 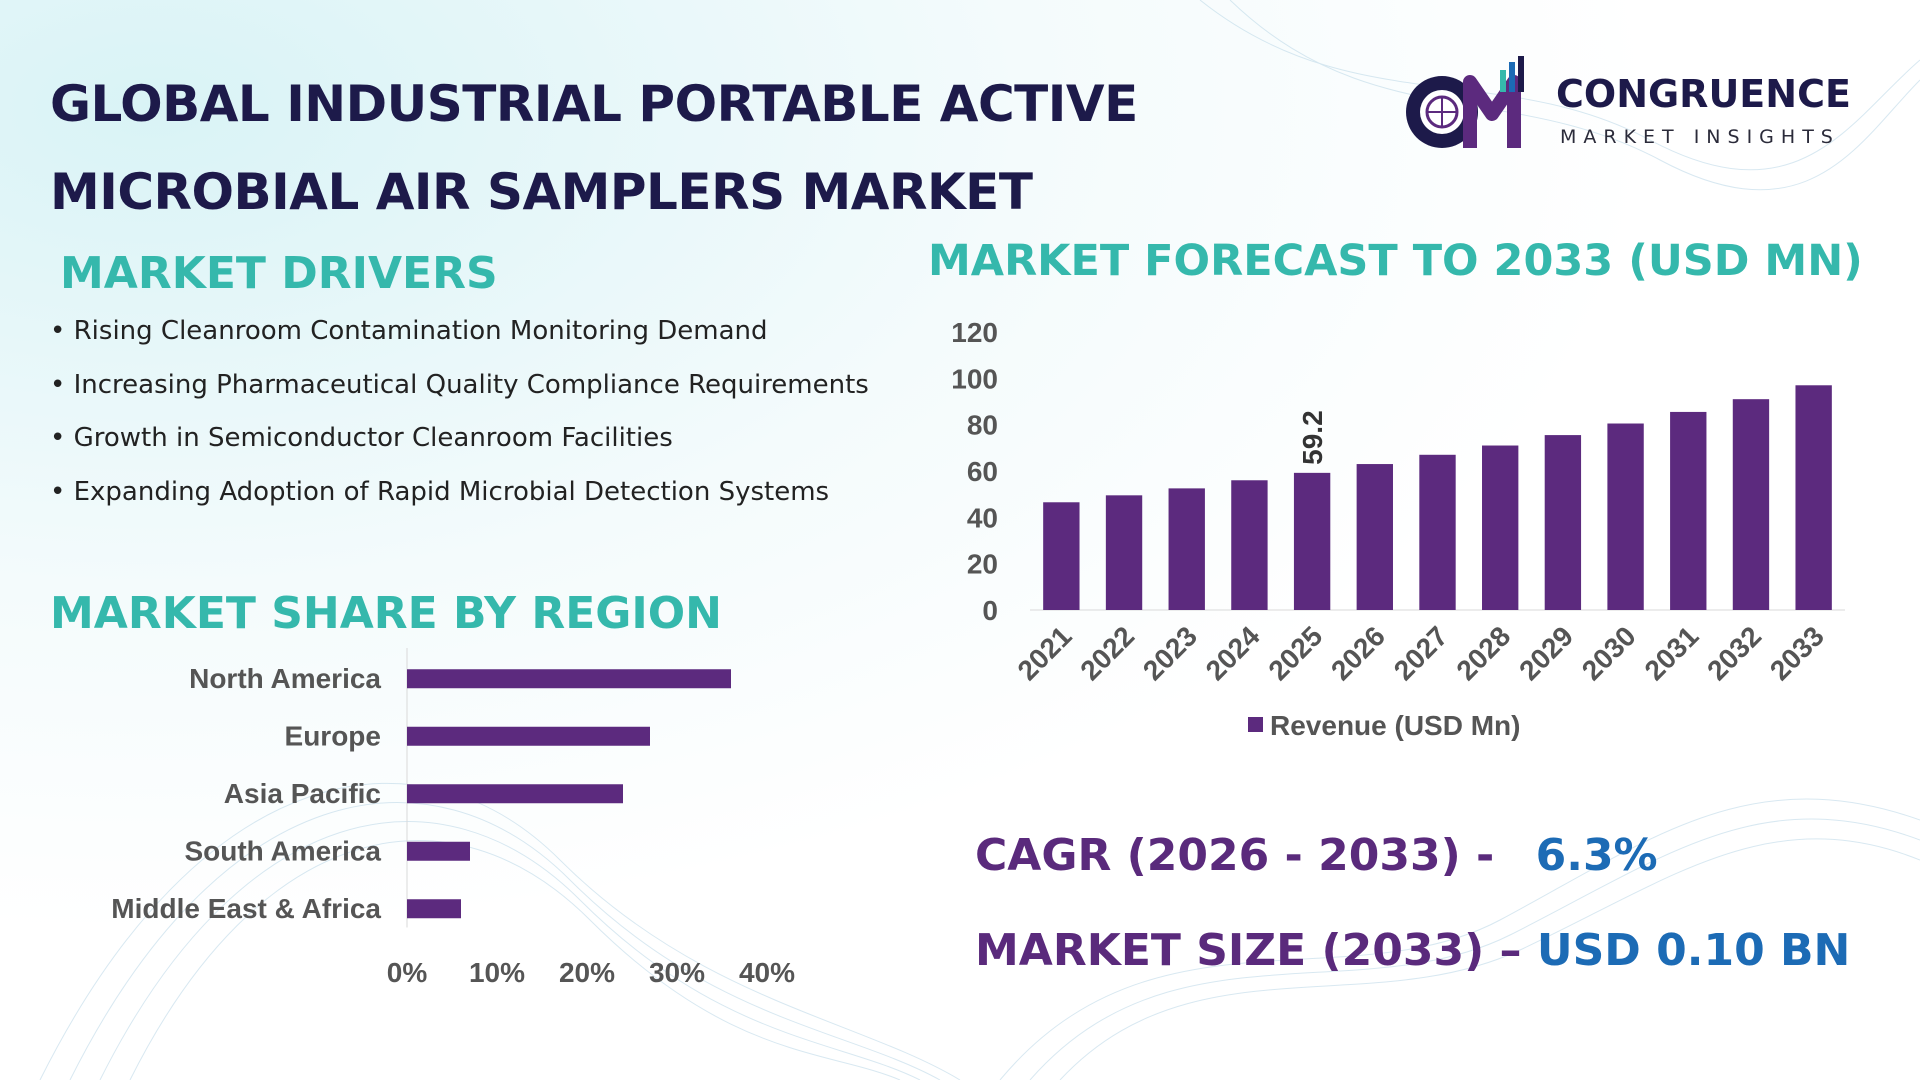 I want to click on forecast-x-tick-label: 2024, so click(x=1233, y=653).